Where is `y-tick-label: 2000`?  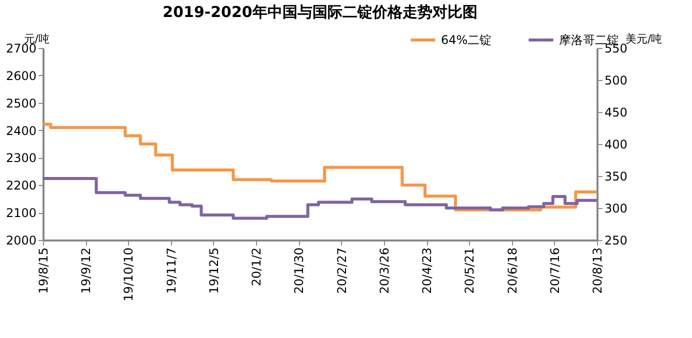 y-tick-label: 2000 is located at coordinates (21, 241).